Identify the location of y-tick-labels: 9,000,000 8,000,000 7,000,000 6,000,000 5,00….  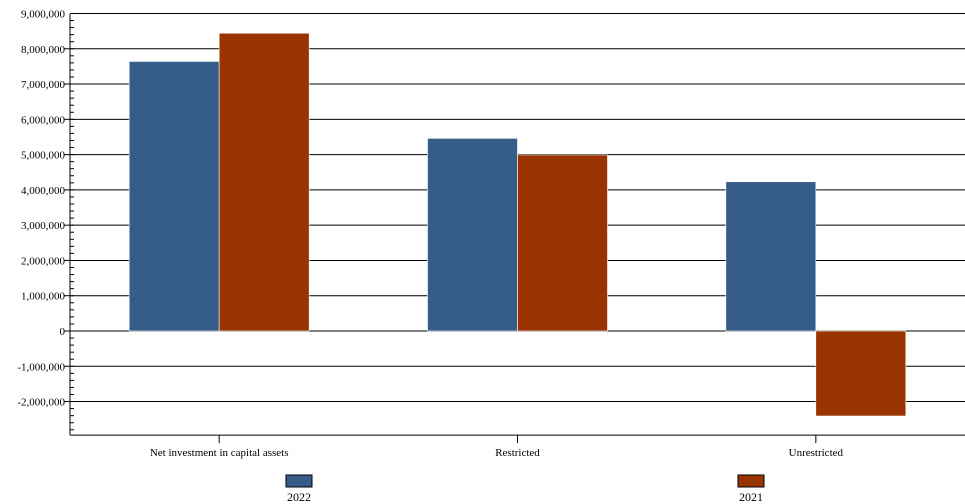
(41, 208).